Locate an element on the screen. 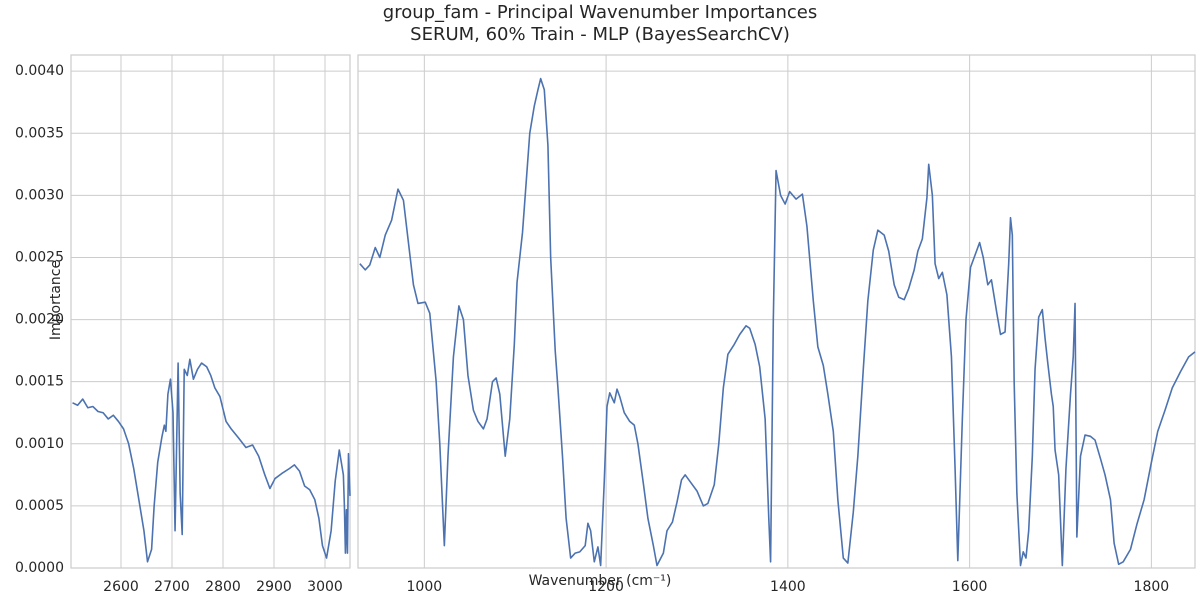 The height and width of the screenshot is (600, 1200). x-tick-label: 1000 is located at coordinates (425, 587).